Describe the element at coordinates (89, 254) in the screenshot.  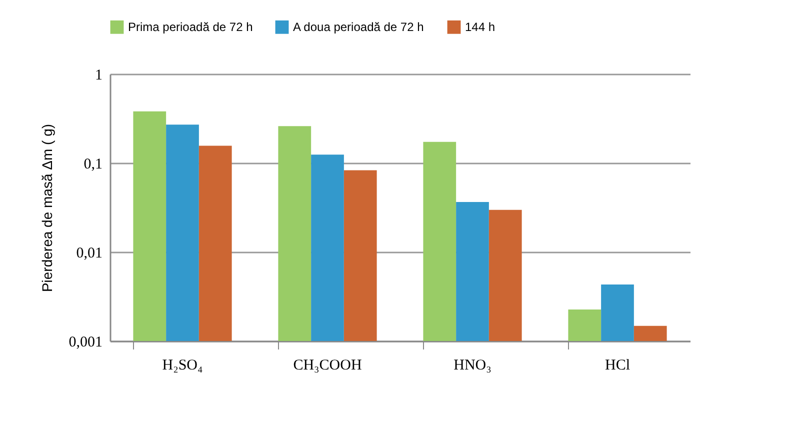
I see `y-tick-label: 0,01` at that location.